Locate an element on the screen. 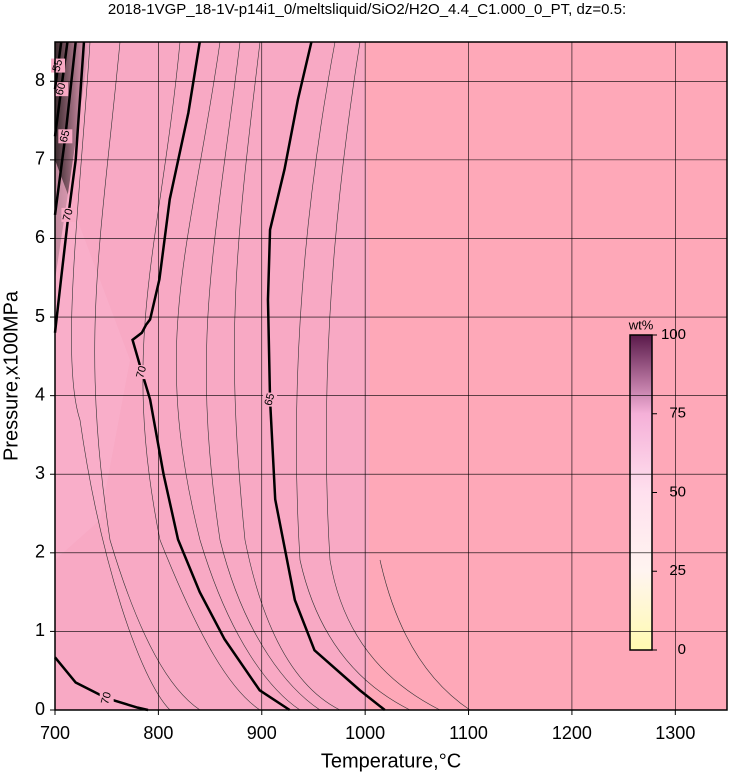 This screenshot has width=734, height=781. x-tick-label: 800 is located at coordinates (158, 733).